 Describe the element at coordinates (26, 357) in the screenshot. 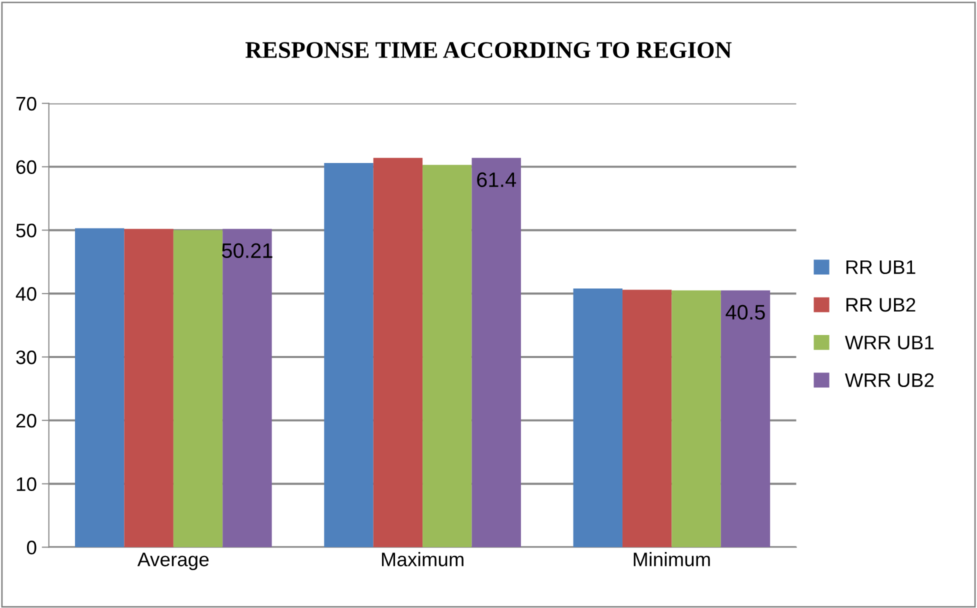

I see `y-tick-label: 30` at that location.